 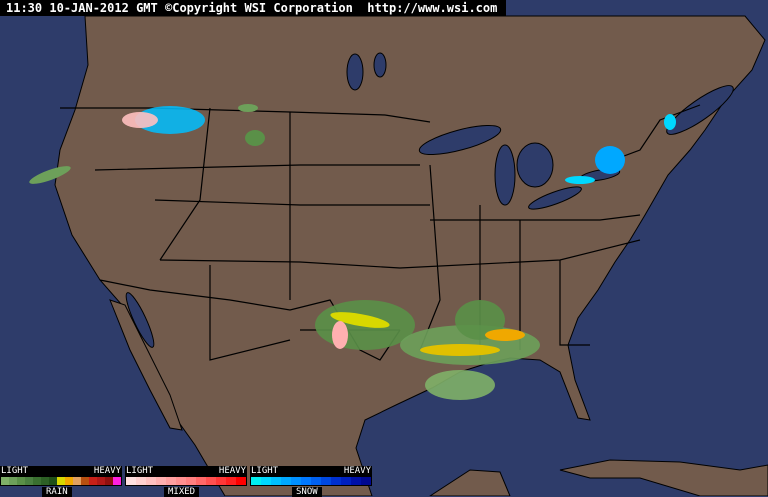 I want to click on legend-rain: LIGHT HEAVY RAIN, so click(x=61, y=481).